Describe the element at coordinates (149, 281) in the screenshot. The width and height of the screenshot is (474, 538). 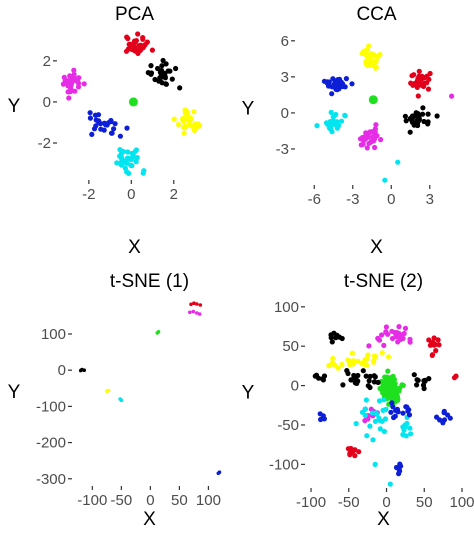
I see `panel-title: t-SNE (1)` at that location.